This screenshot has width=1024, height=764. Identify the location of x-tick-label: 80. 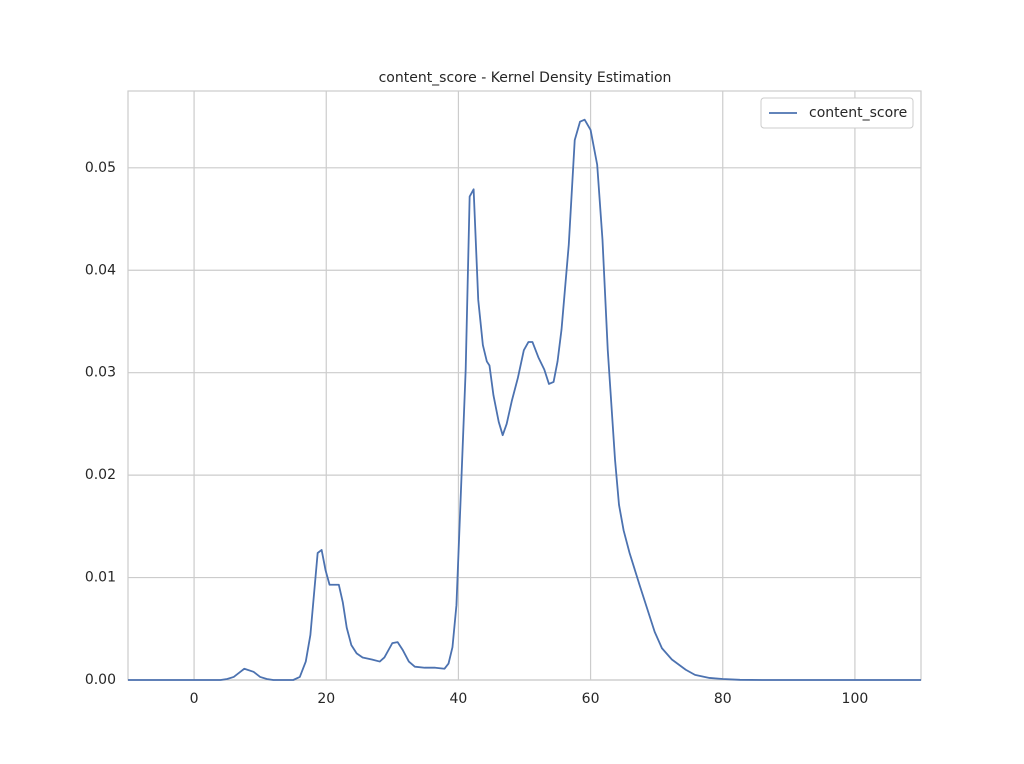
(723, 699).